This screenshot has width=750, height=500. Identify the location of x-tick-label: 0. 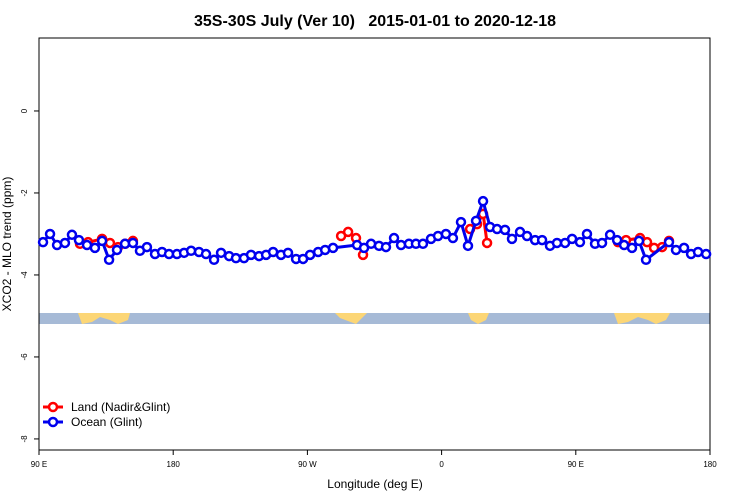
(441, 464).